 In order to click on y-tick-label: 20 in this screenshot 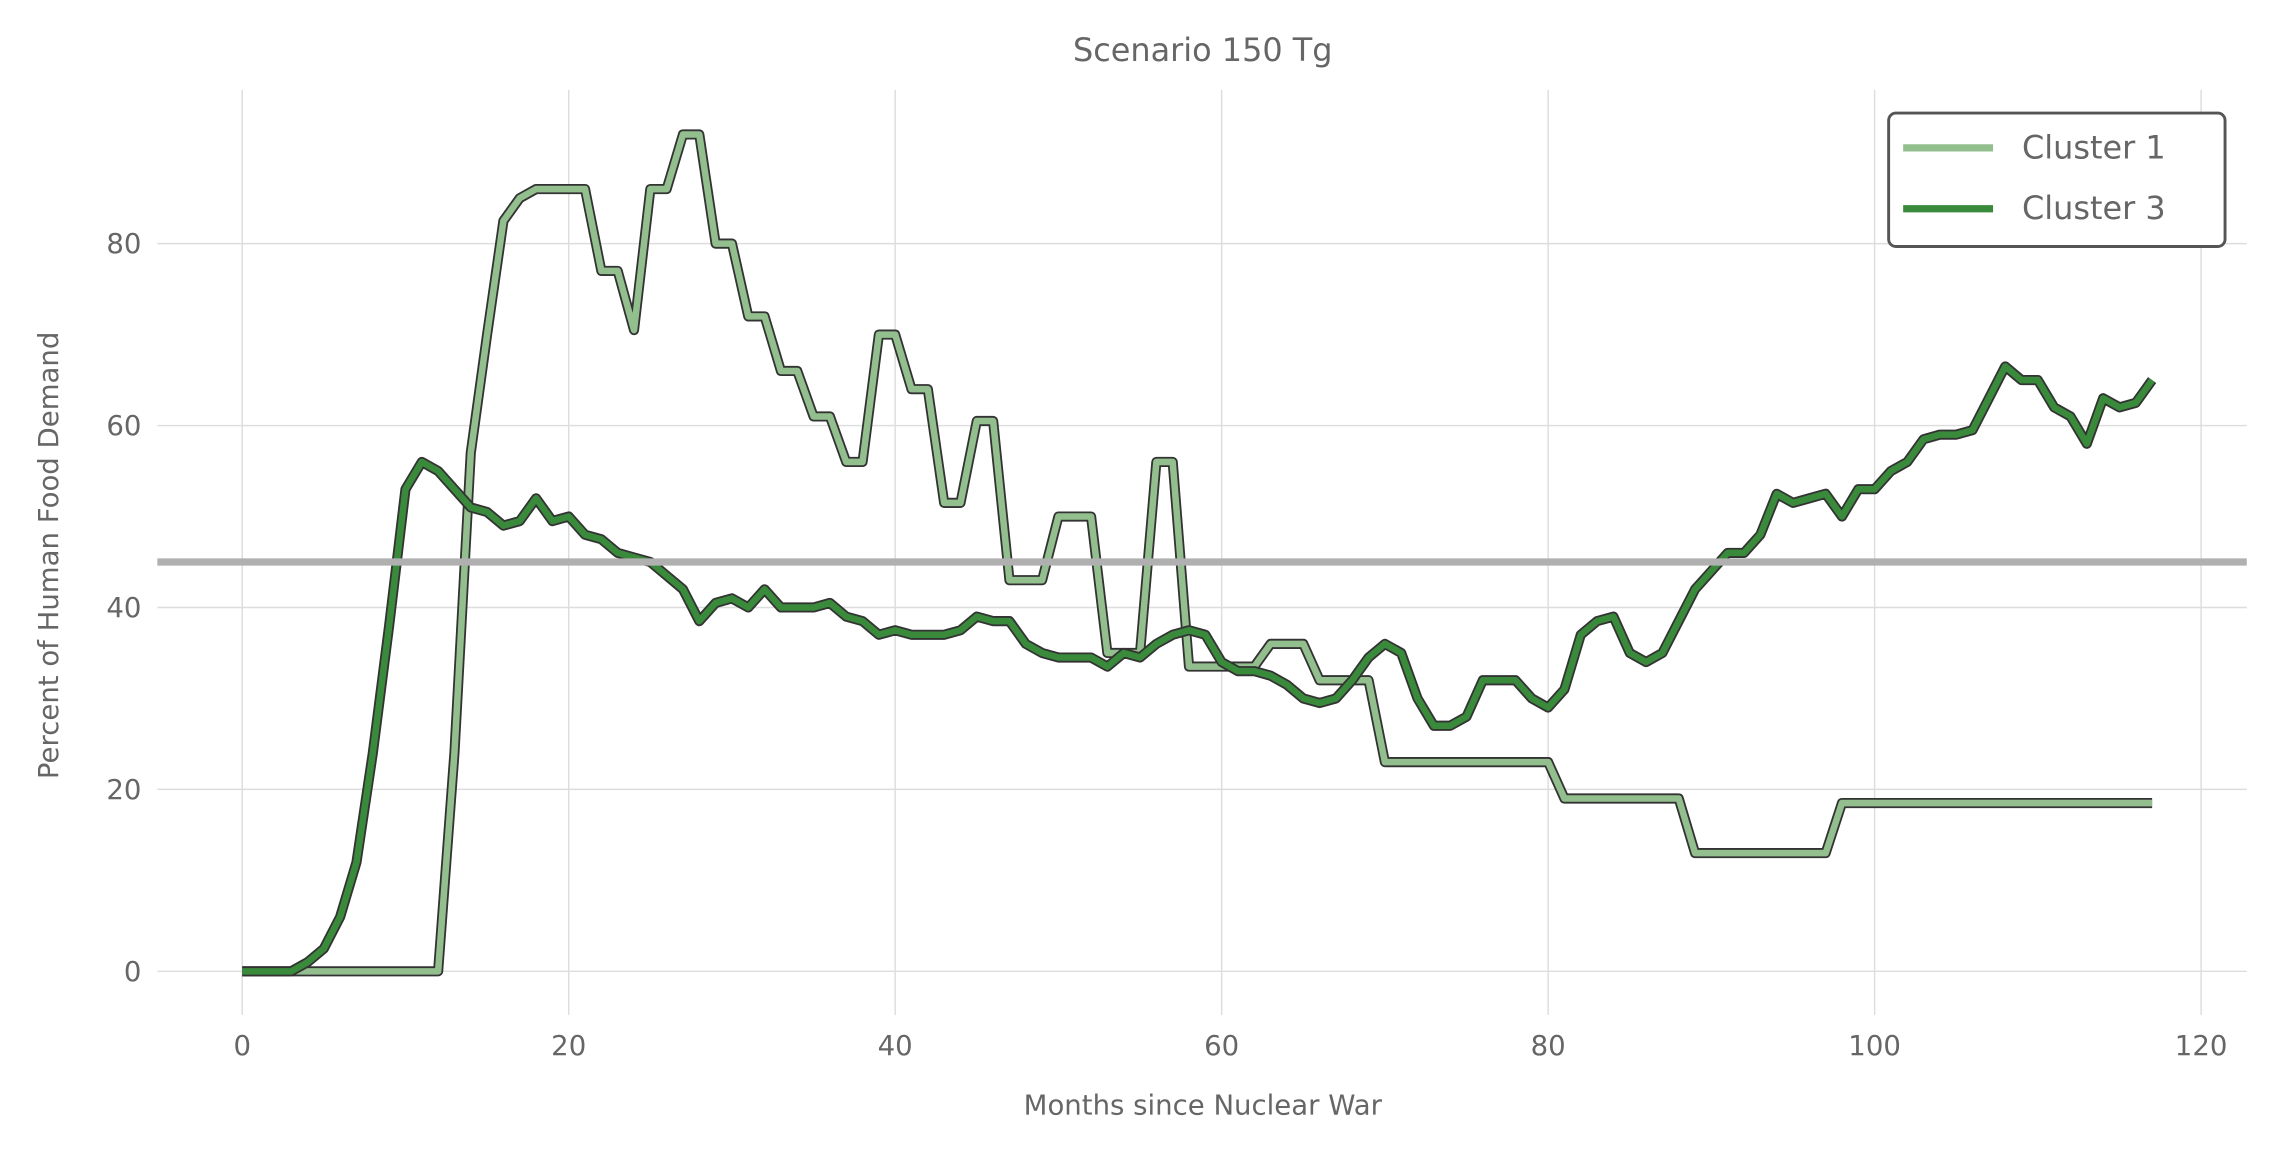, I will do `click(123, 790)`.